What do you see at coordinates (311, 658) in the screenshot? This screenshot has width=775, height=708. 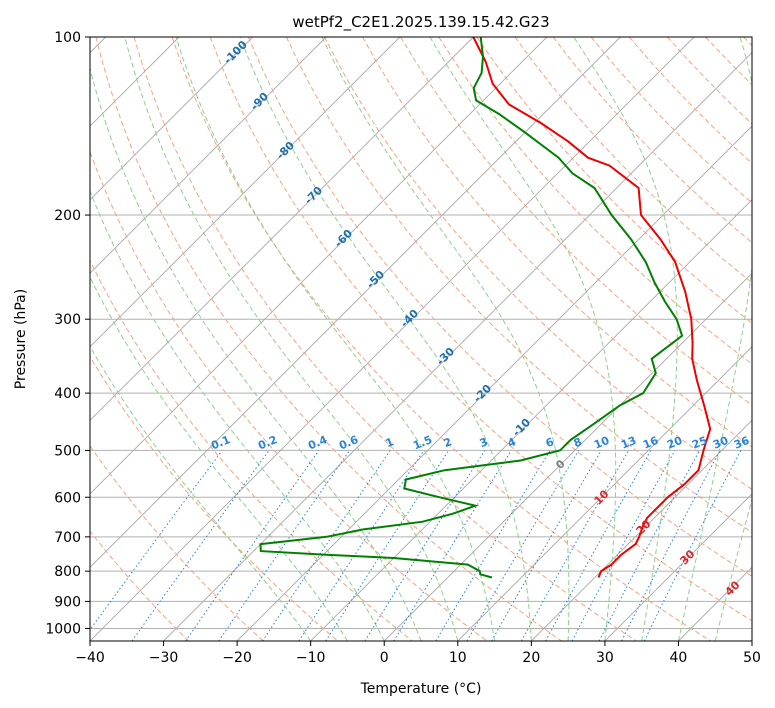 I see `x-tick-label: −10` at bounding box center [311, 658].